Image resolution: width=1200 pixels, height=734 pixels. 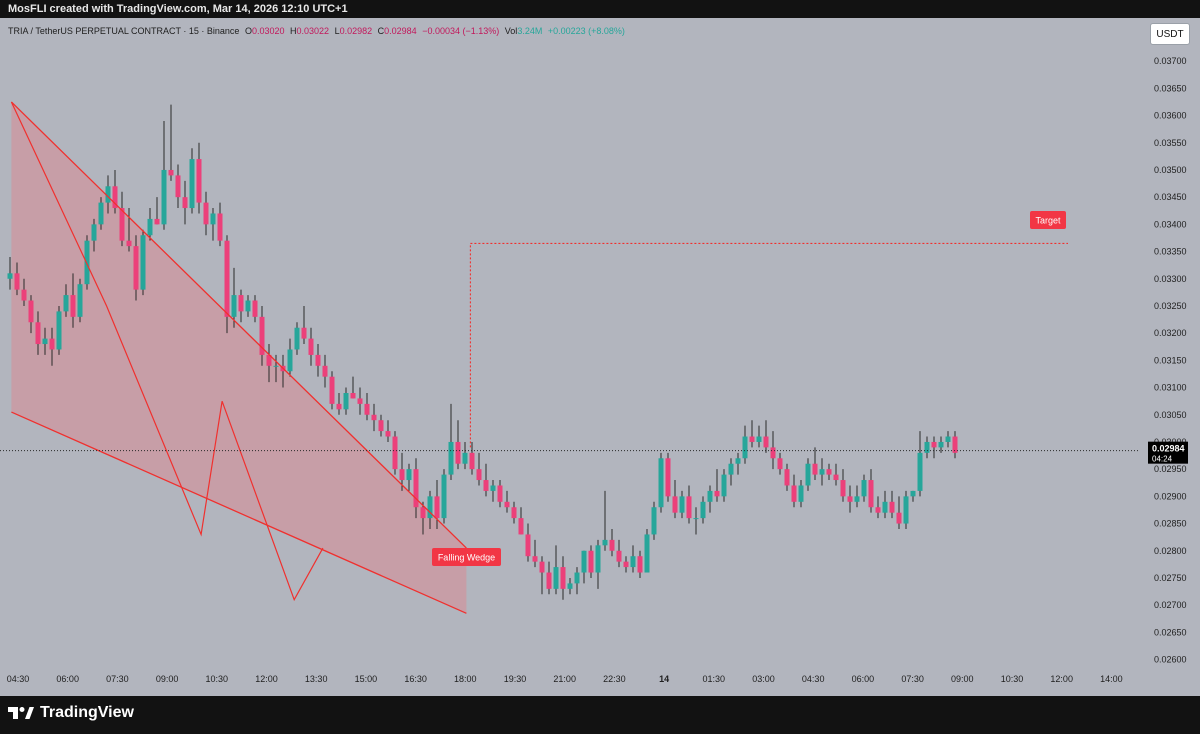 What do you see at coordinates (1170, 496) in the screenshot?
I see `price-tick-label: 0.02900` at bounding box center [1170, 496].